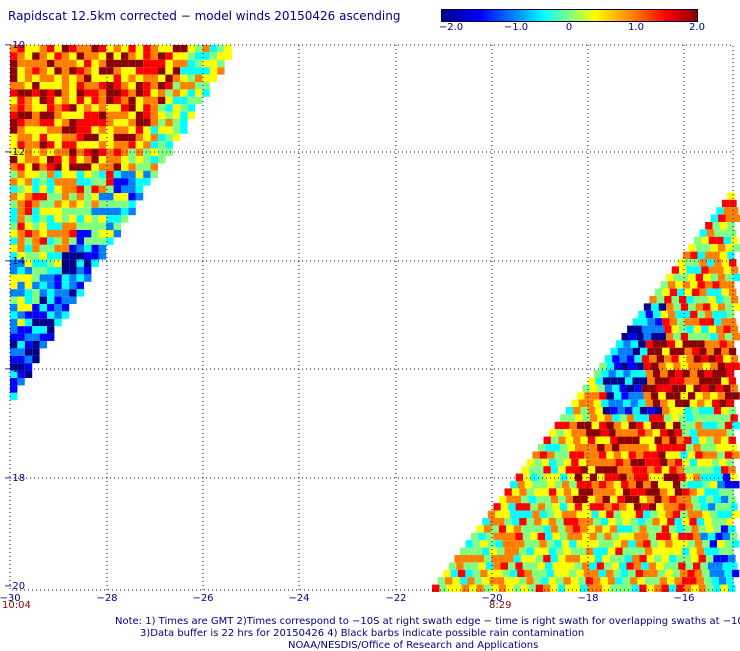 This screenshot has height=651, width=740. I want to click on colorbar-label-zero: 0, so click(569, 27).